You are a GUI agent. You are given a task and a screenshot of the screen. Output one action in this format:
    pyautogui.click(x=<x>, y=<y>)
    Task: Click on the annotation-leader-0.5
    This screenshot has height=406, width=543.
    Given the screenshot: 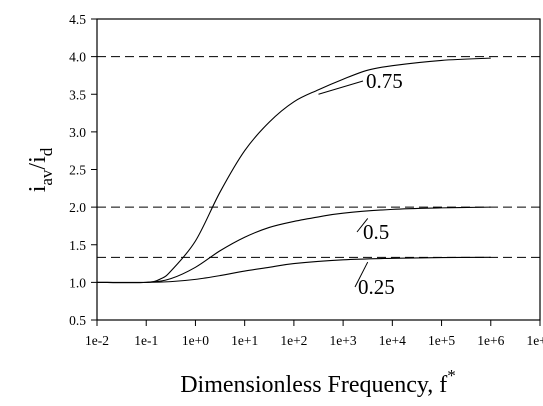 What is the action you would take?
    pyautogui.click(x=362, y=225)
    